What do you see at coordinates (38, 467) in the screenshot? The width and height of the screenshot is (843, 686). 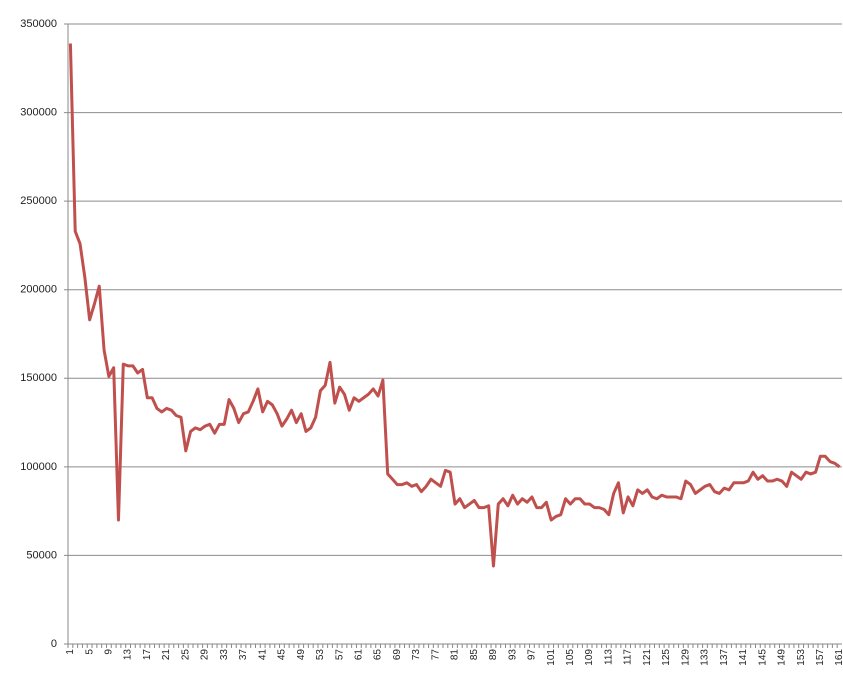 I see `y-tick-label: 100000` at bounding box center [38, 467].